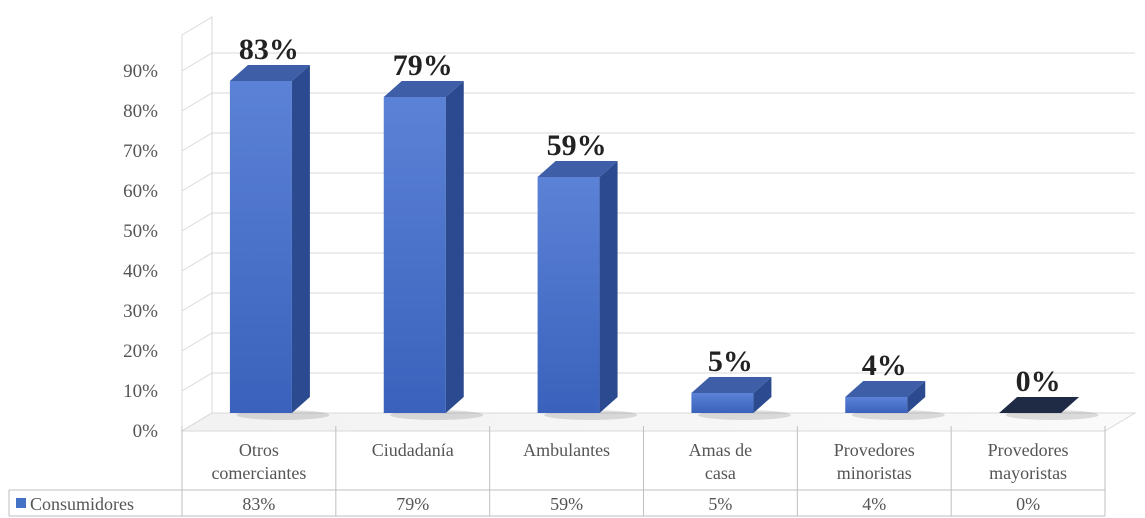  I want to click on y-tick-label: 0%, so click(146, 431).